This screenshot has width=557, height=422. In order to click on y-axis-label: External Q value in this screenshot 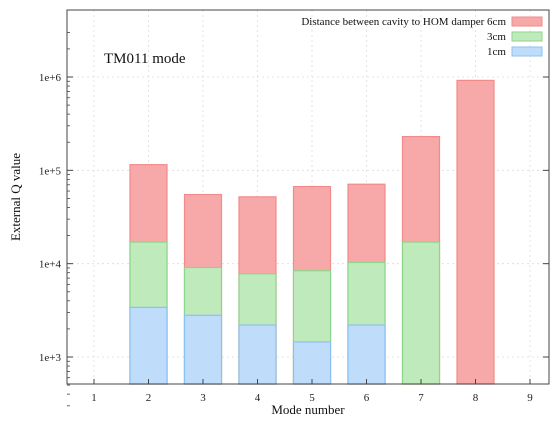, I will do `click(15, 197)`.